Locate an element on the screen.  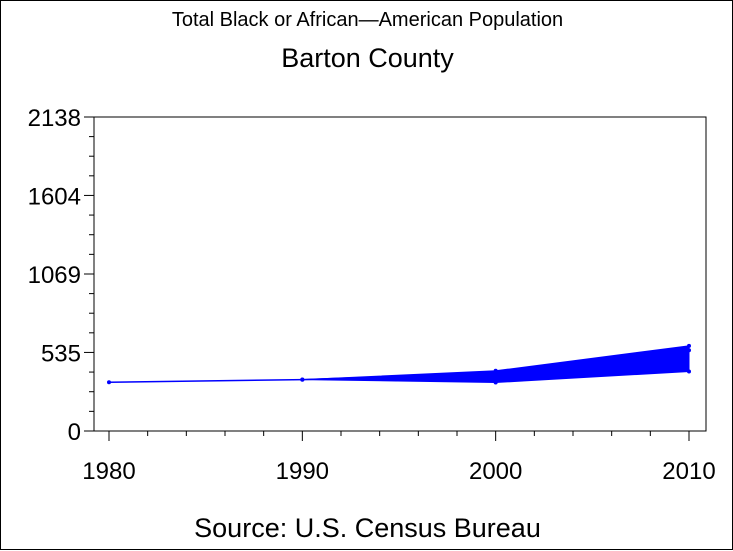
band-upper-point-2000 is located at coordinates (495, 370).